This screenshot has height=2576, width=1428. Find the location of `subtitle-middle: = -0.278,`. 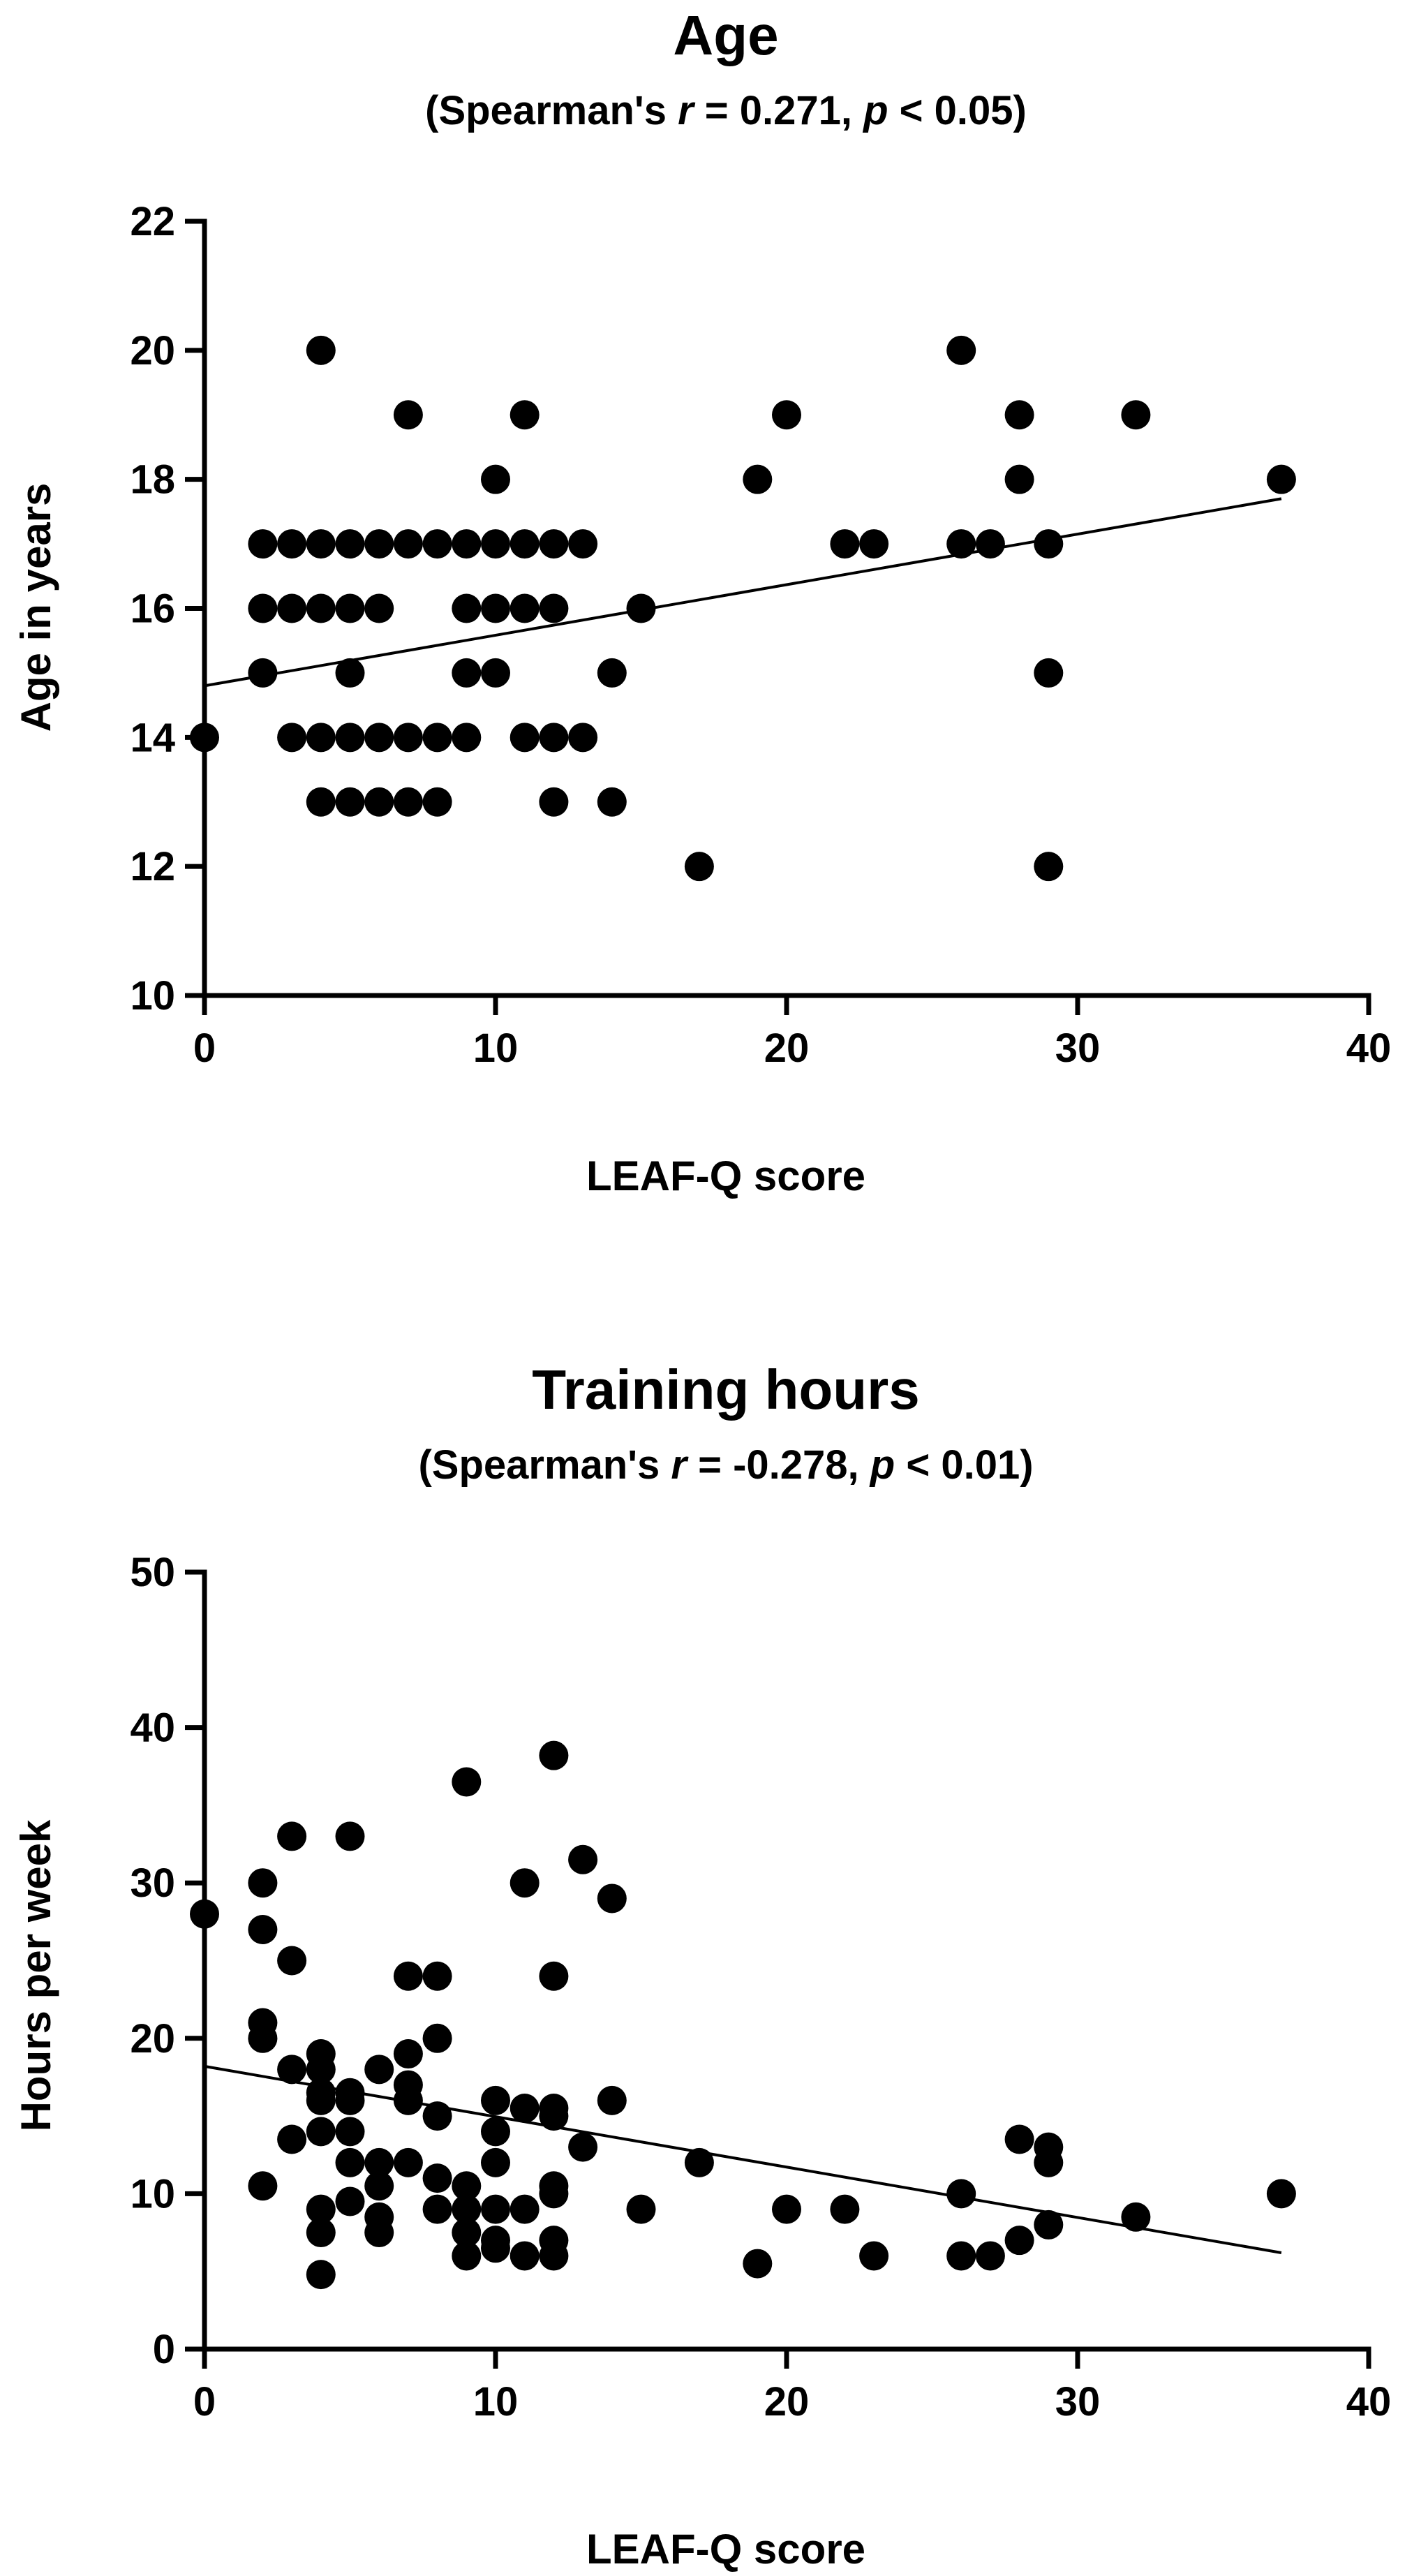

subtitle-middle: = -0.278, is located at coordinates (778, 1465).